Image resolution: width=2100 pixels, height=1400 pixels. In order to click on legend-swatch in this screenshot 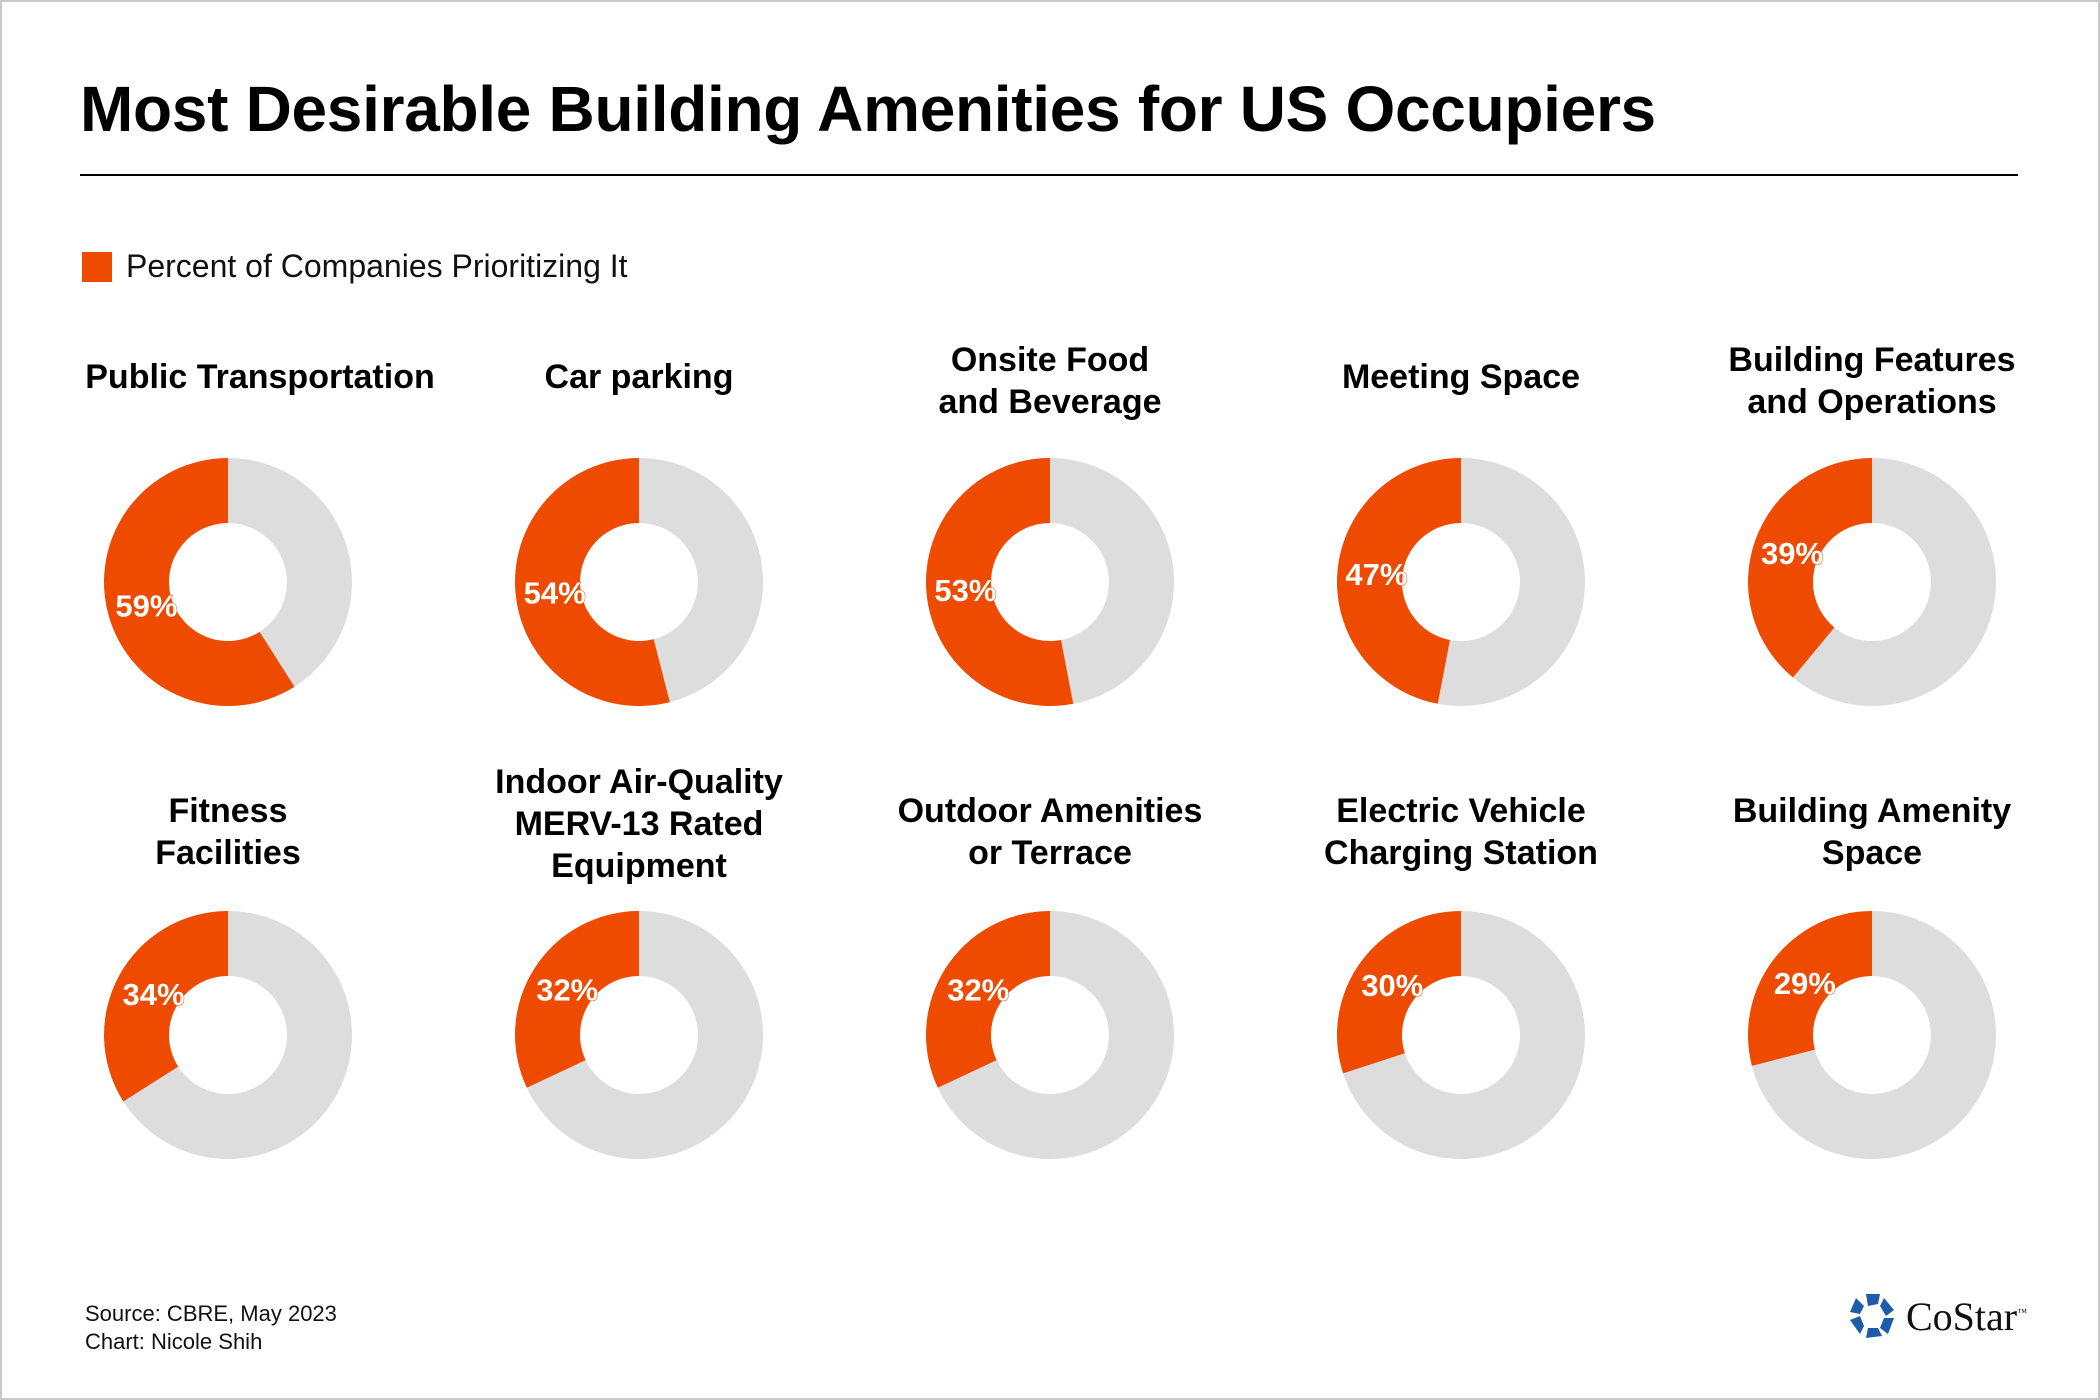, I will do `click(97, 266)`.